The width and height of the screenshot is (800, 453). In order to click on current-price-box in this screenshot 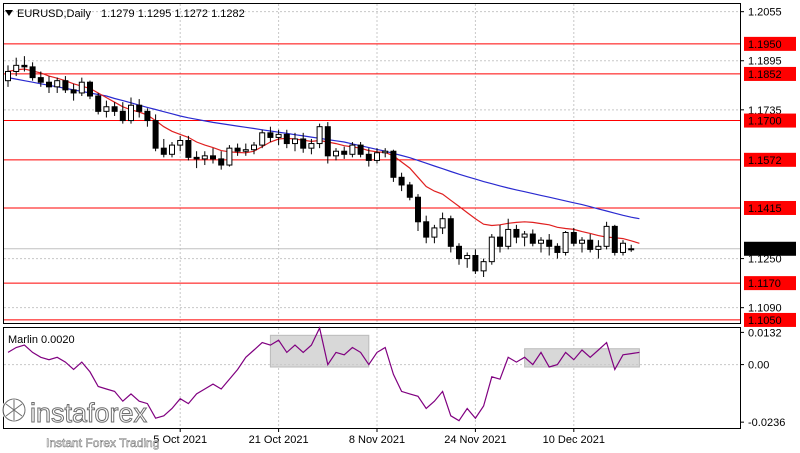, I will do `click(770, 248)`.